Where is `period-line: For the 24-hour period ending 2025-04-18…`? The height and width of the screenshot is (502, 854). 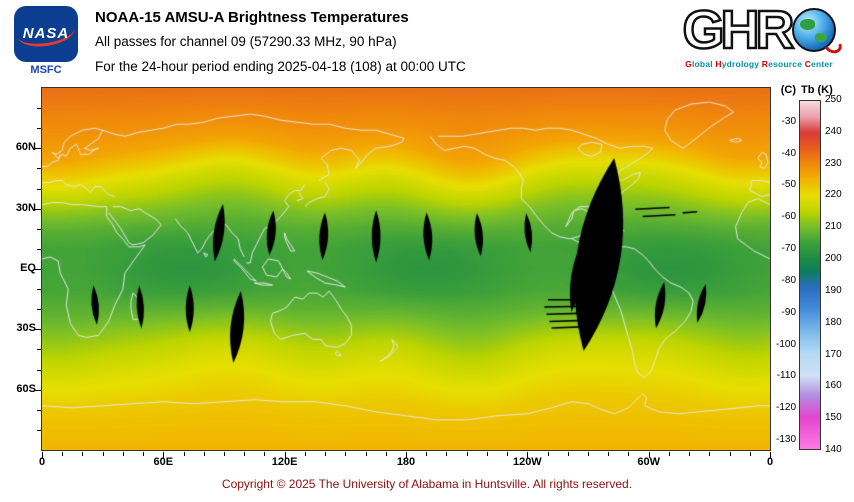 period-line: For the 24-hour period ending 2025-04-18… is located at coordinates (280, 66).